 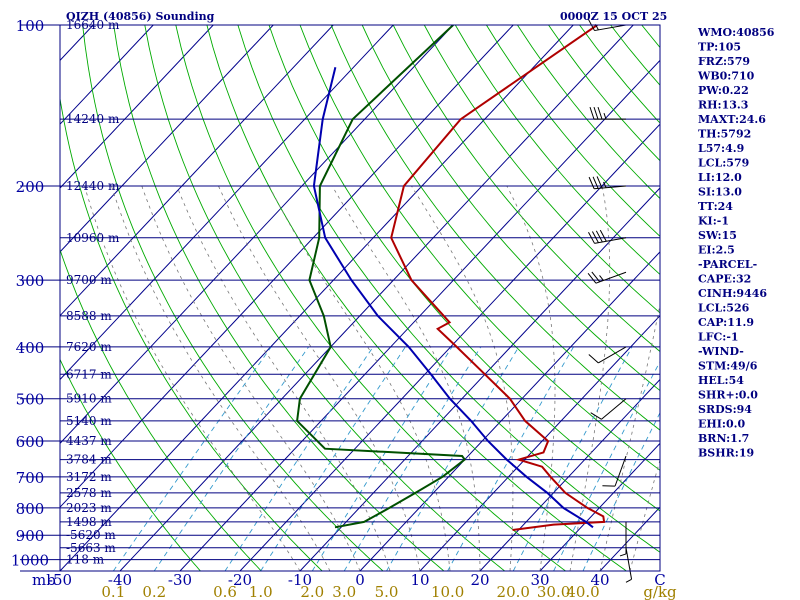 I want to click on temperature-tick-label: -10, so click(x=300, y=580).